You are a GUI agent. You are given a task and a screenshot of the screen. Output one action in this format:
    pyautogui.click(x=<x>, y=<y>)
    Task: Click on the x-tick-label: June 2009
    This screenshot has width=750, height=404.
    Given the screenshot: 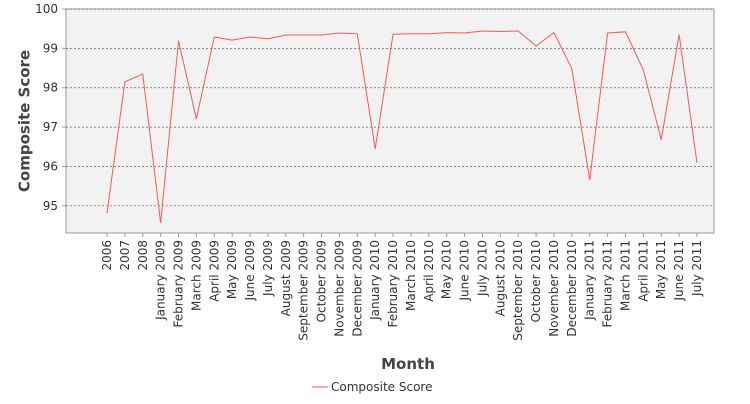 What is the action you would take?
    pyautogui.click(x=250, y=271)
    